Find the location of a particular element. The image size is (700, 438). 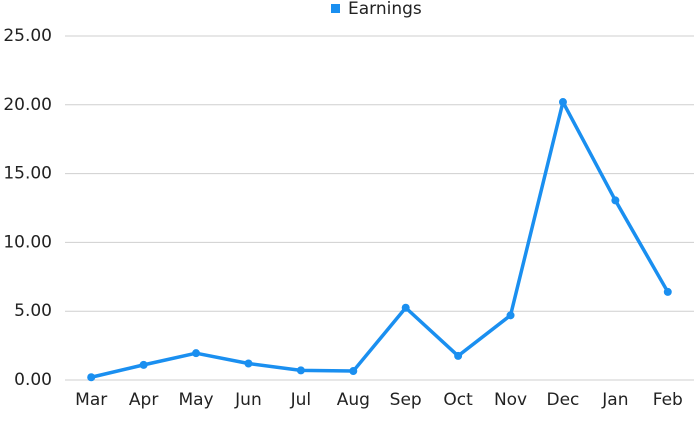

legend-swatch is located at coordinates (335, 8).